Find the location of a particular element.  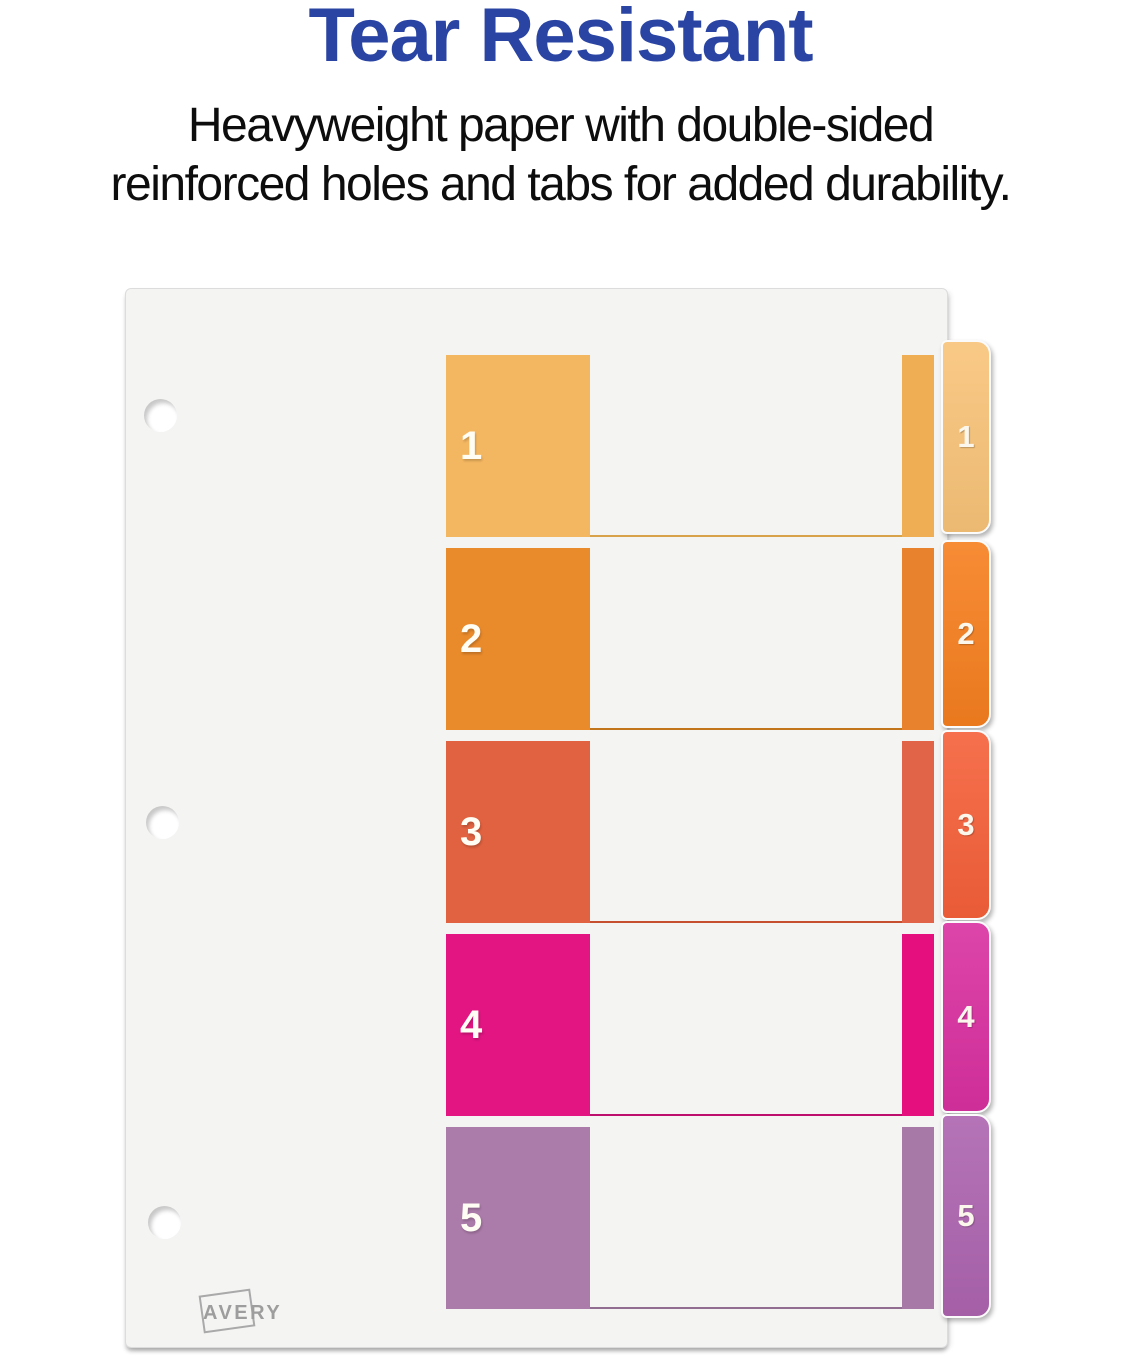

index-tab-number-2: 2 is located at coordinates (966, 633).